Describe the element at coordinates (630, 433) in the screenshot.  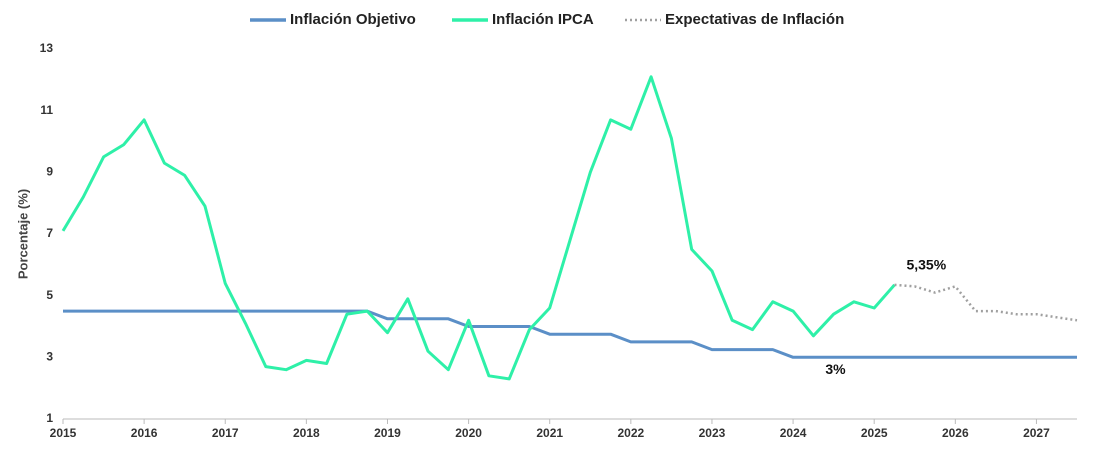
I see `x-tick-label: 2022` at that location.